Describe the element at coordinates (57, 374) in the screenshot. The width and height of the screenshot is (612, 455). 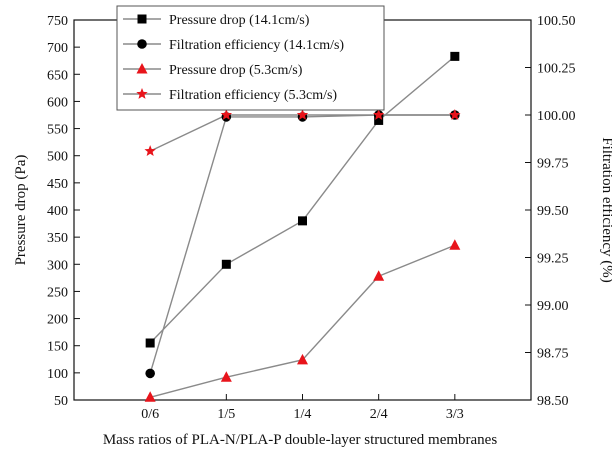
I see `y-left-tick-label: 100` at that location.